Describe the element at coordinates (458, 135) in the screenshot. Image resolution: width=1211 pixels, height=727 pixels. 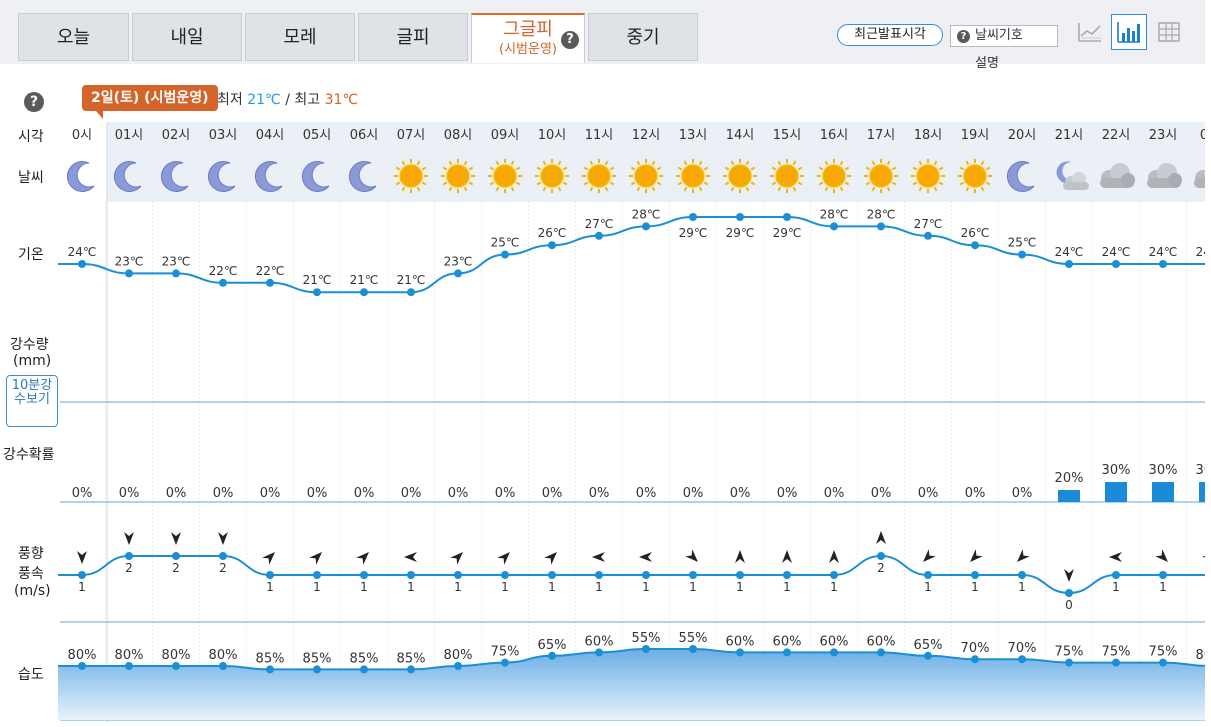
I see `hour-label: 08시` at that location.